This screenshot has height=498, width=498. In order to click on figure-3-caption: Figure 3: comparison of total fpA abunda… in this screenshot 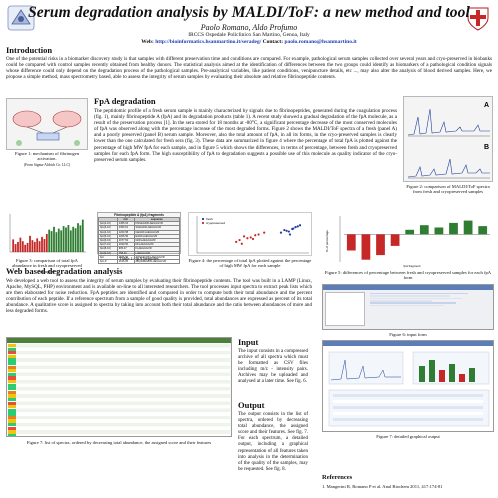, I will do `click(47, 266)`.